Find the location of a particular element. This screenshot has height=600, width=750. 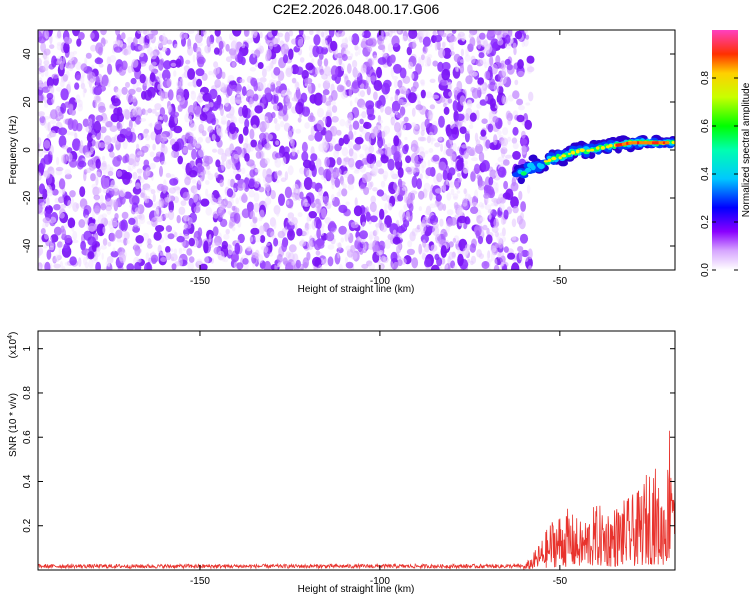

snr-y-tick-label: 0.4 is located at coordinates (27, 481).